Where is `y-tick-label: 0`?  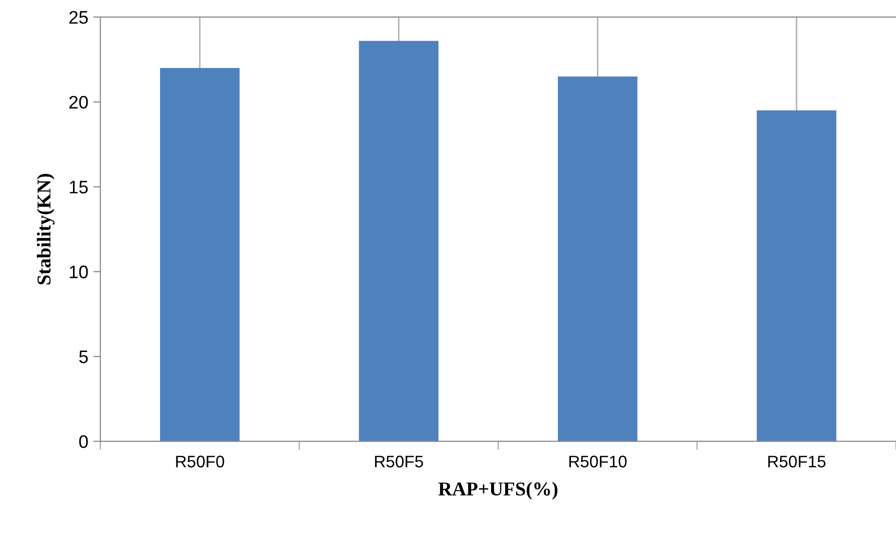 y-tick-label: 0 is located at coordinates (83, 441).